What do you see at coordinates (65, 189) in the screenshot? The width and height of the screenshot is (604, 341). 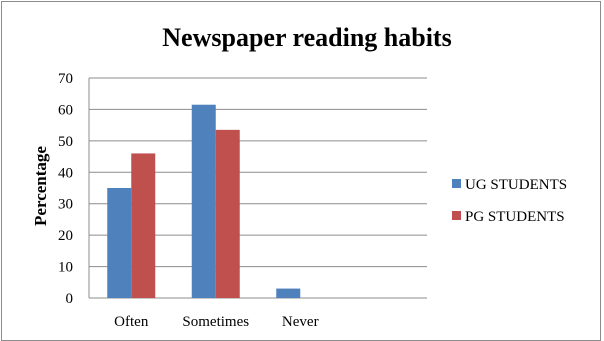 I see `y-axis-ticks: 0 10 20 30 40 50 60 70` at bounding box center [65, 189].